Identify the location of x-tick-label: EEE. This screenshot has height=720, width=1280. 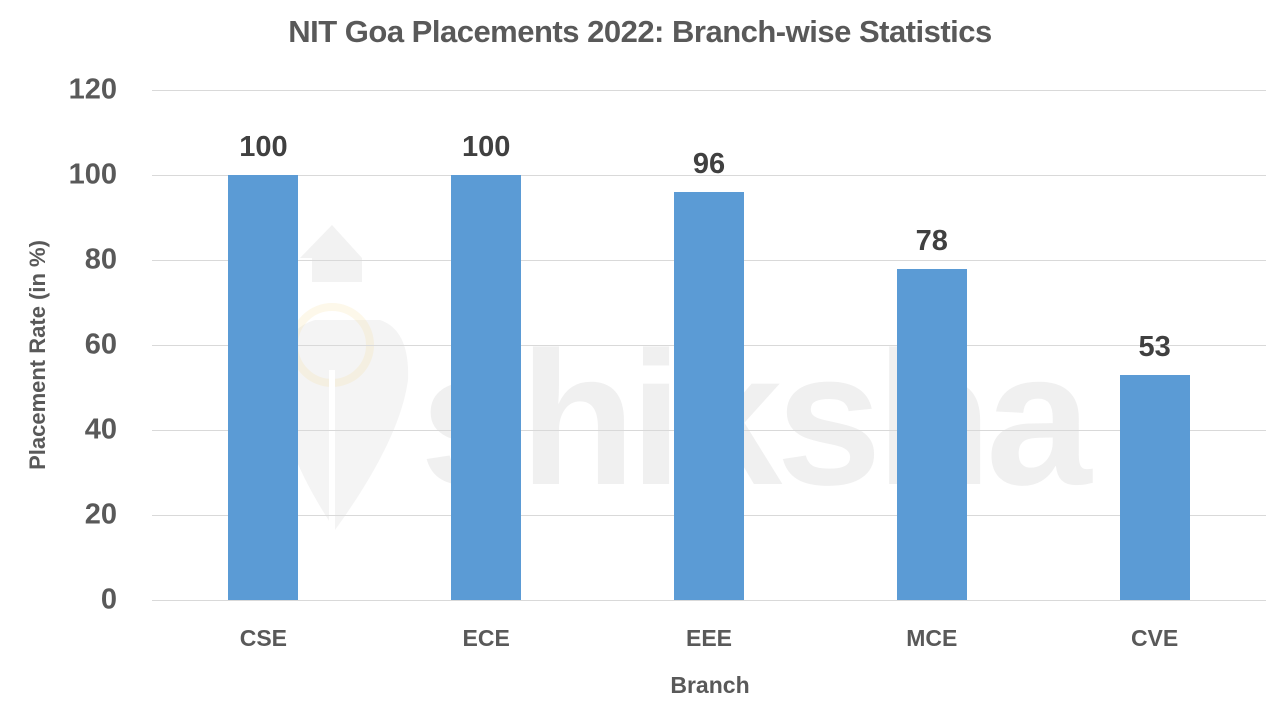
(709, 638).